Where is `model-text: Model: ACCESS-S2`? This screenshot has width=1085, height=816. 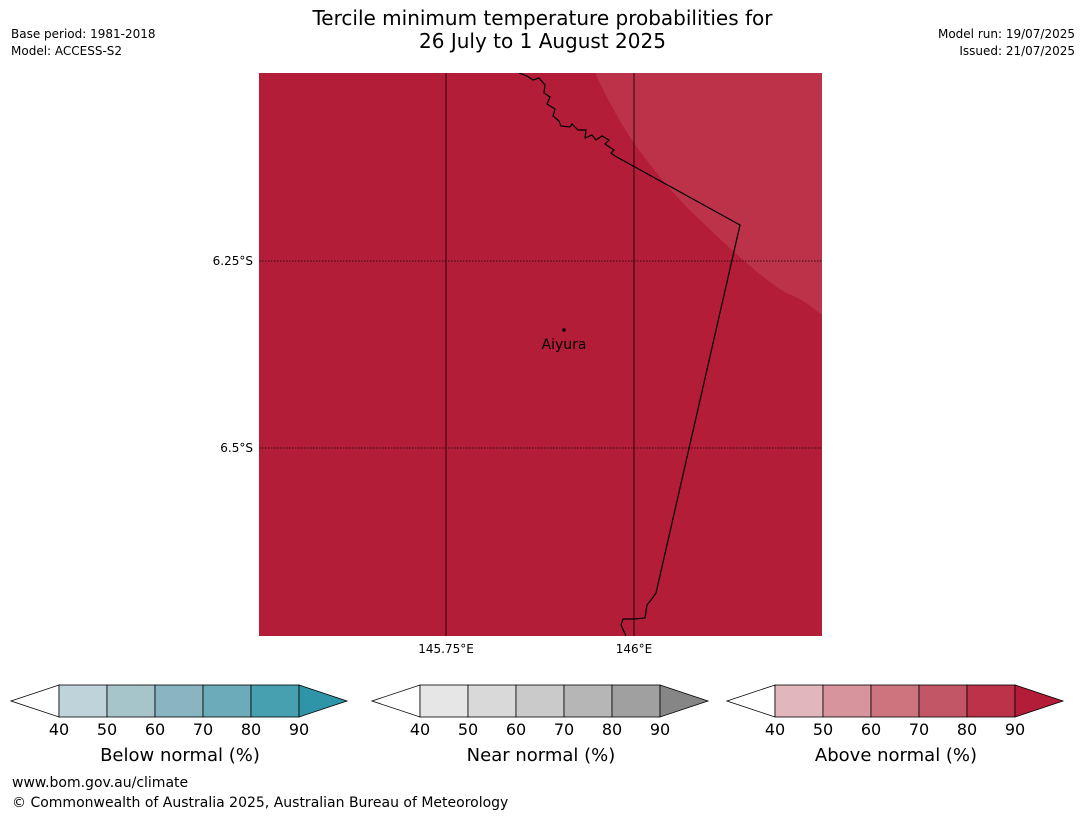
model-text: Model: ACCESS-S2 is located at coordinates (67, 51).